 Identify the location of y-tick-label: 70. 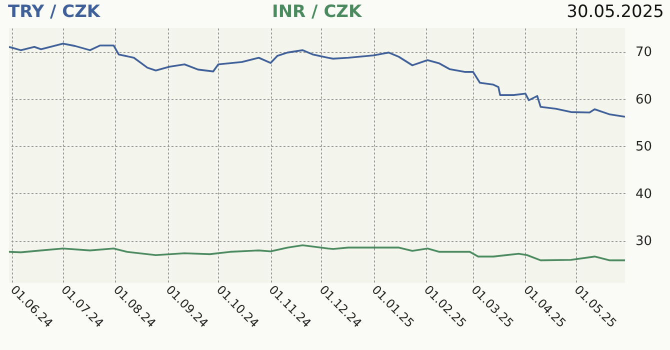
(644, 52).